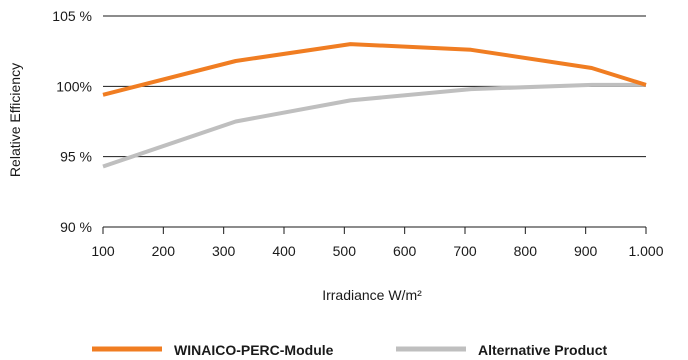  I want to click on x-tick-label: 300, so click(224, 251).